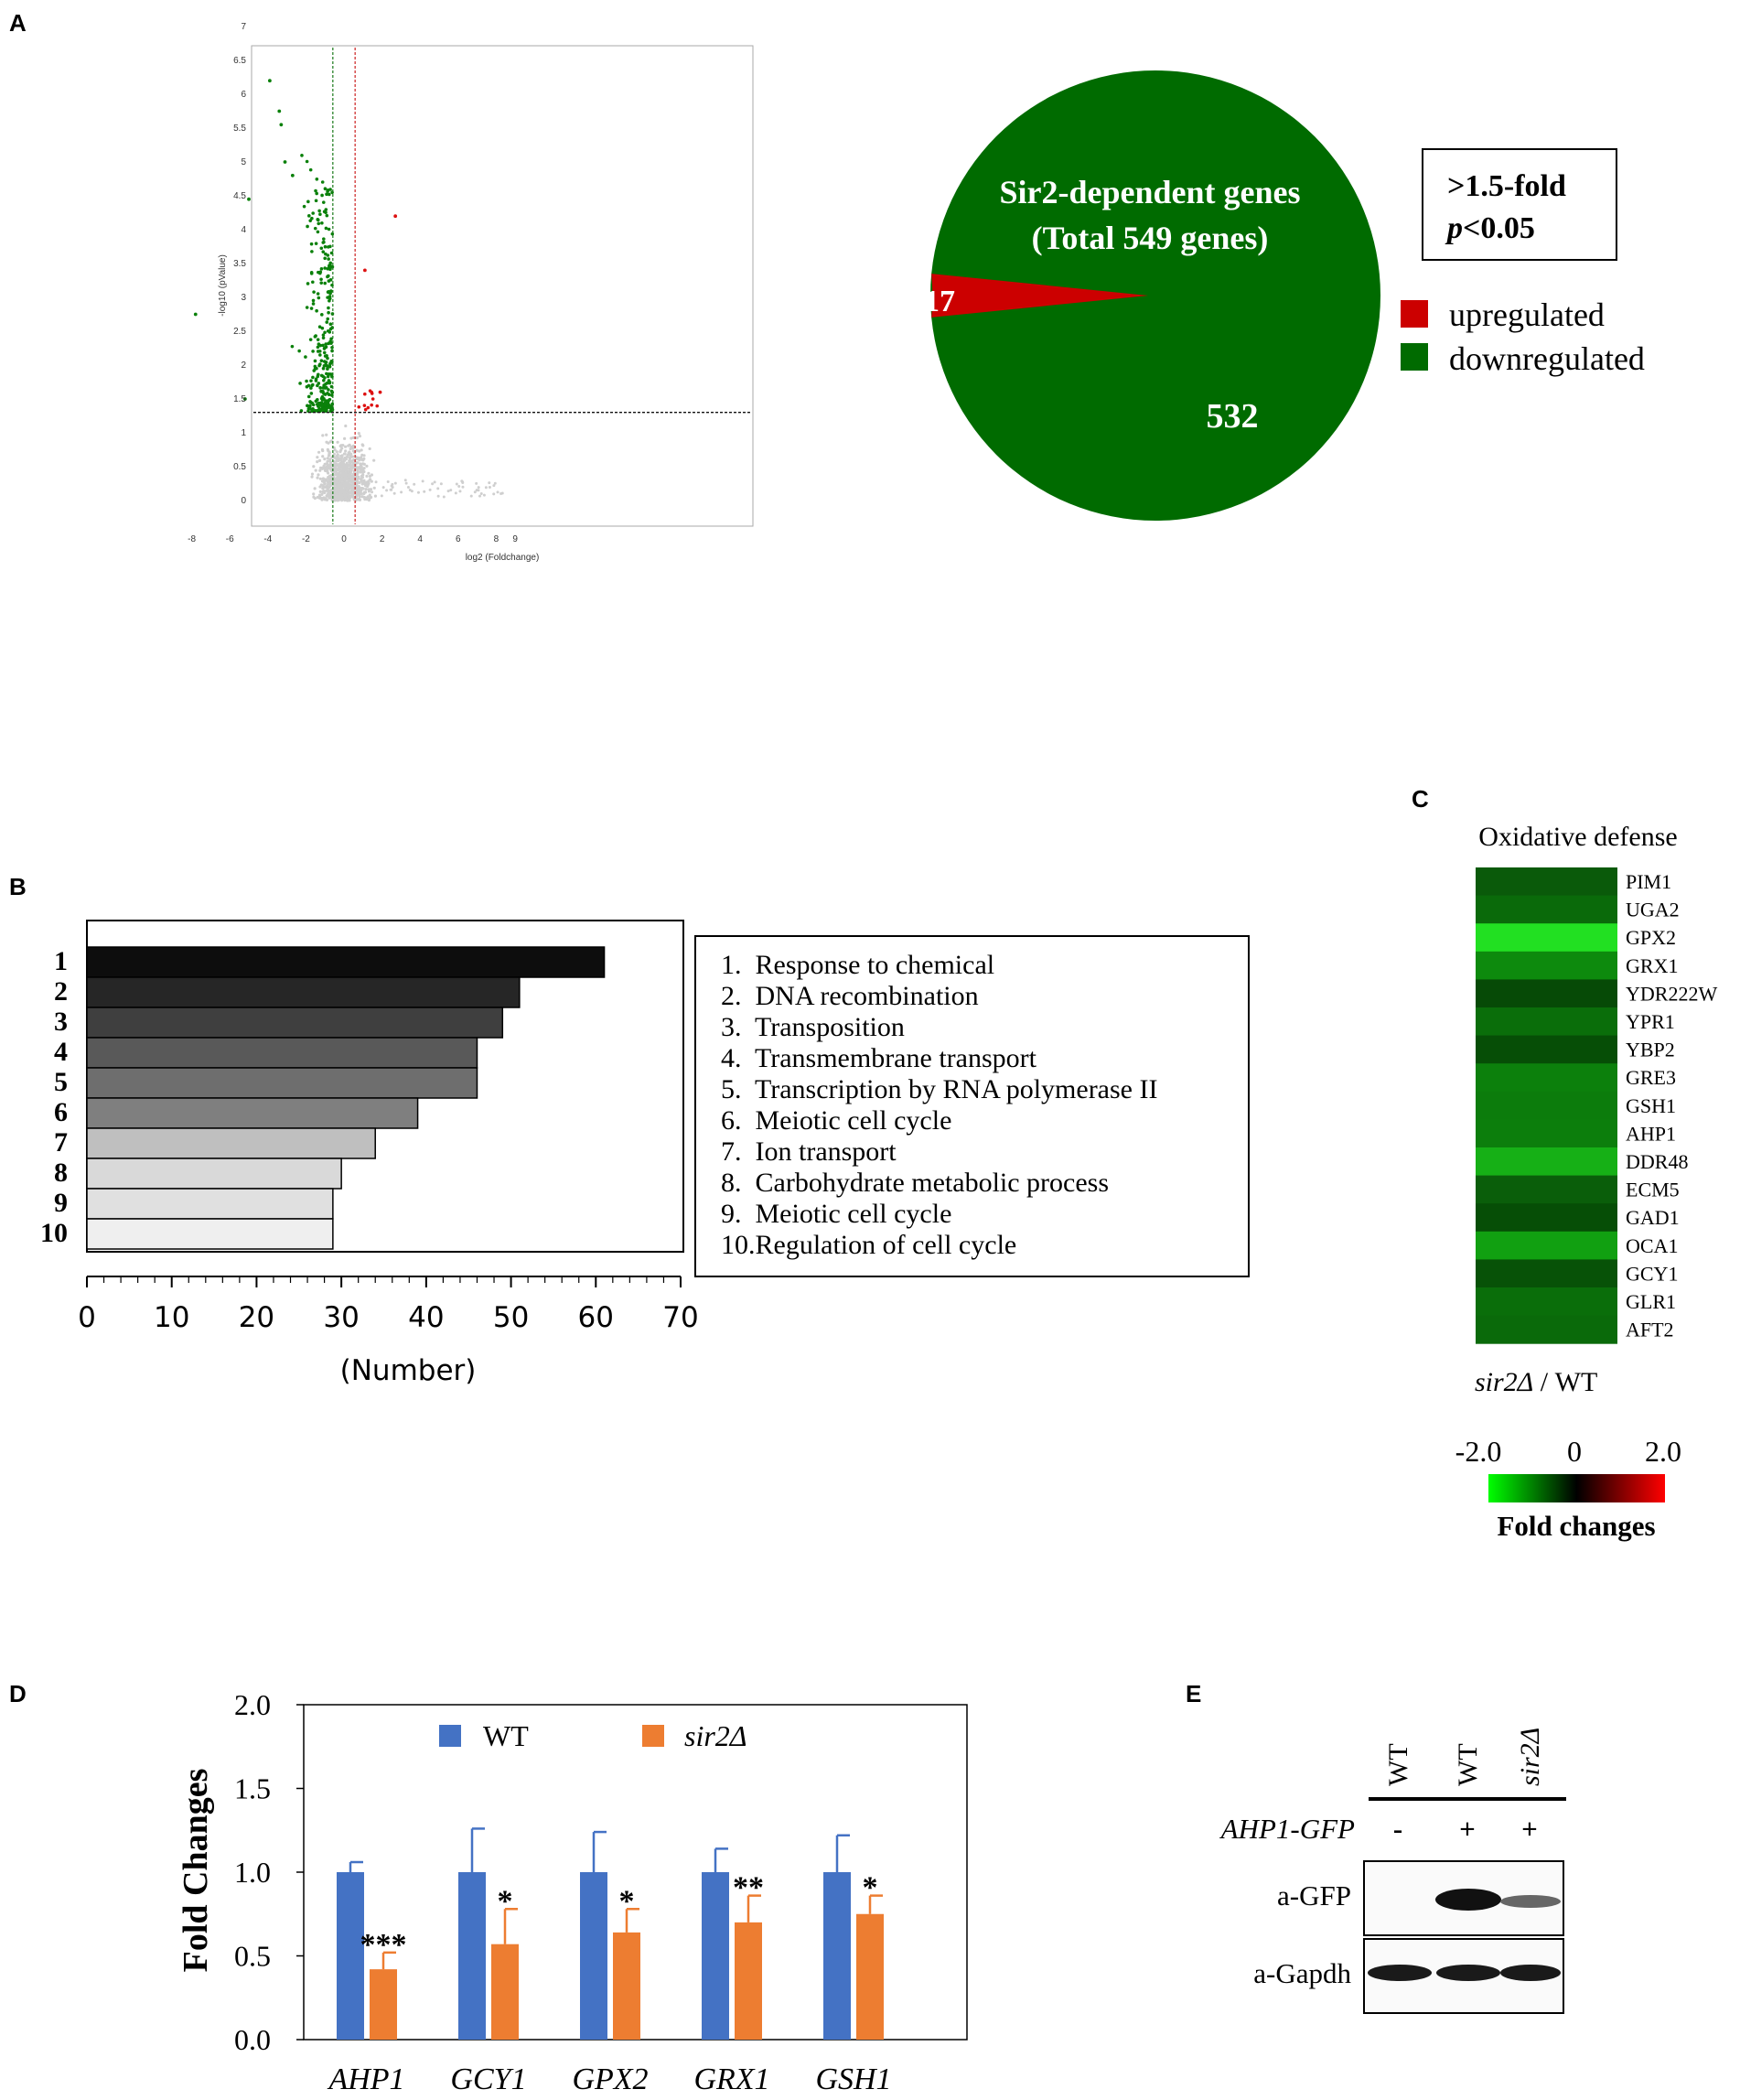 The image size is (1740, 2100). Describe the element at coordinates (1398, 1764) in the screenshot. I see `lane-label-1: WT` at that location.